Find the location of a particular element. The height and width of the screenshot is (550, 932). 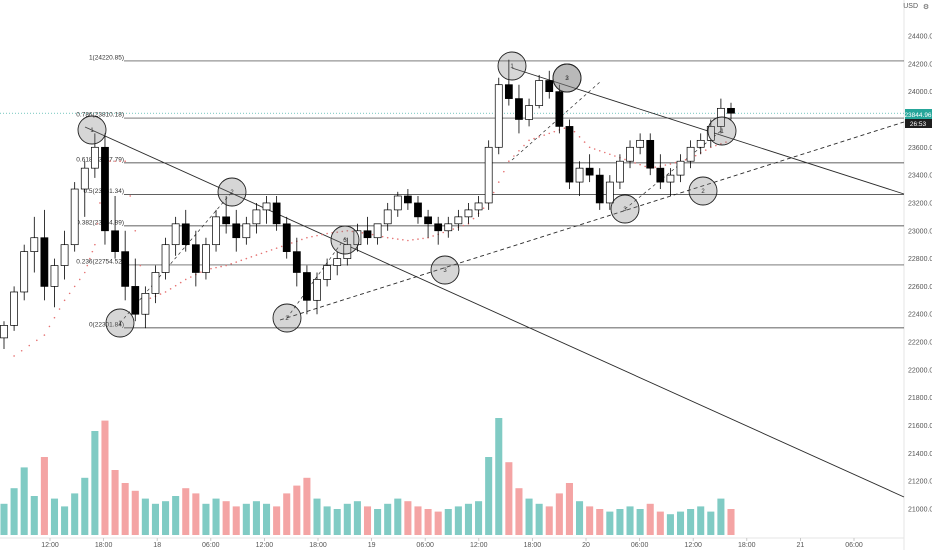

settings-icon: ⚙ is located at coordinates (926, 7).